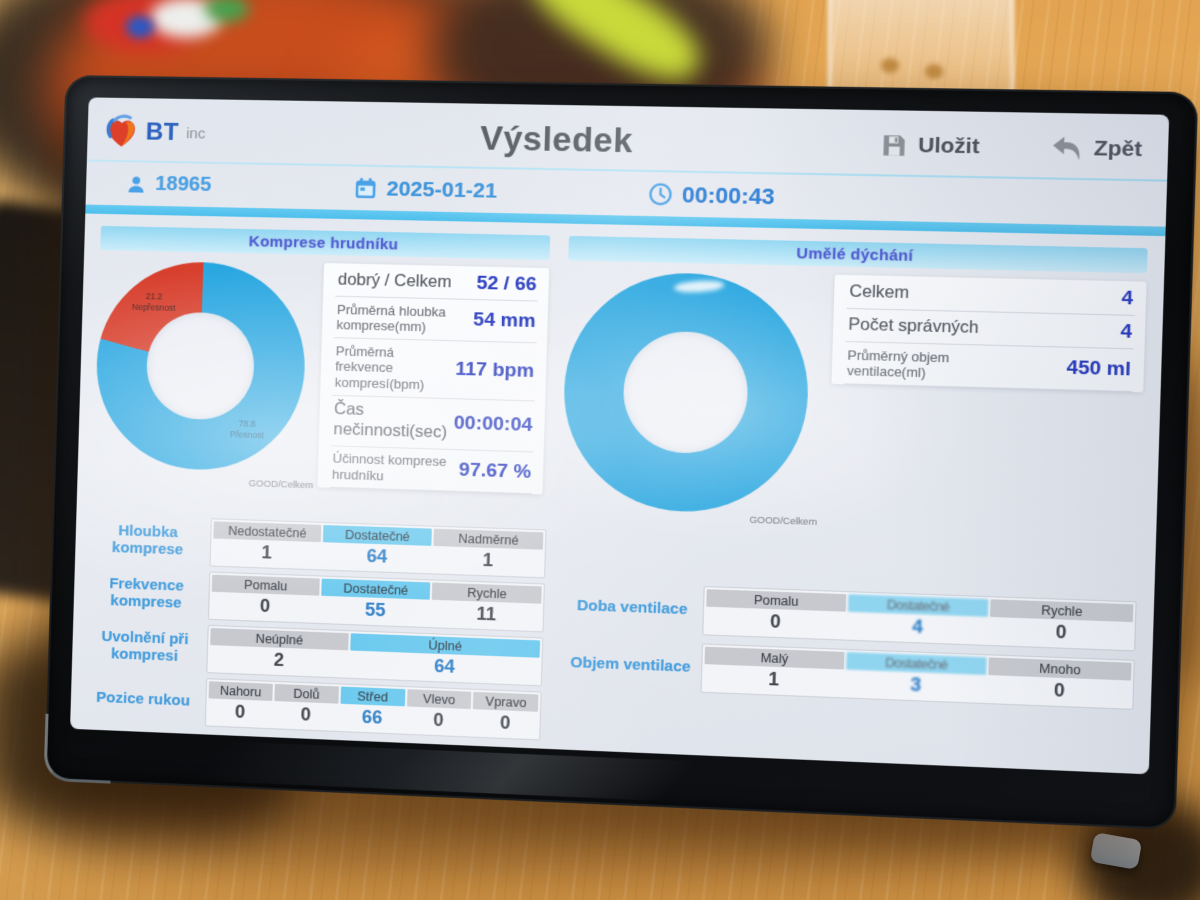 The image size is (1200, 900). Describe the element at coordinates (1118, 149) in the screenshot. I see `back-button-label: Zpět` at that location.